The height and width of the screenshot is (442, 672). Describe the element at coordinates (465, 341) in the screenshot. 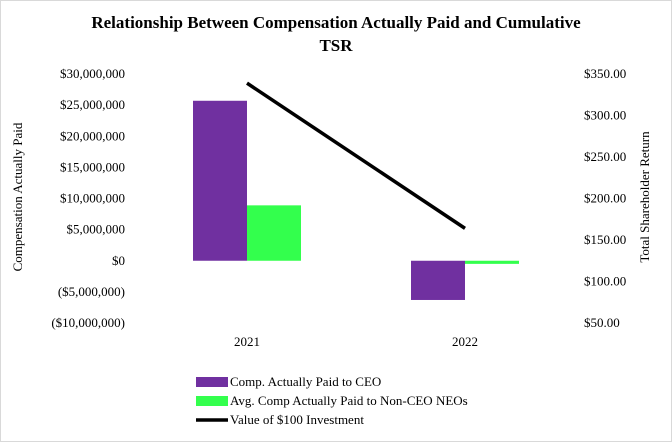

I see `x-axis-tick-label: 2022` at that location.